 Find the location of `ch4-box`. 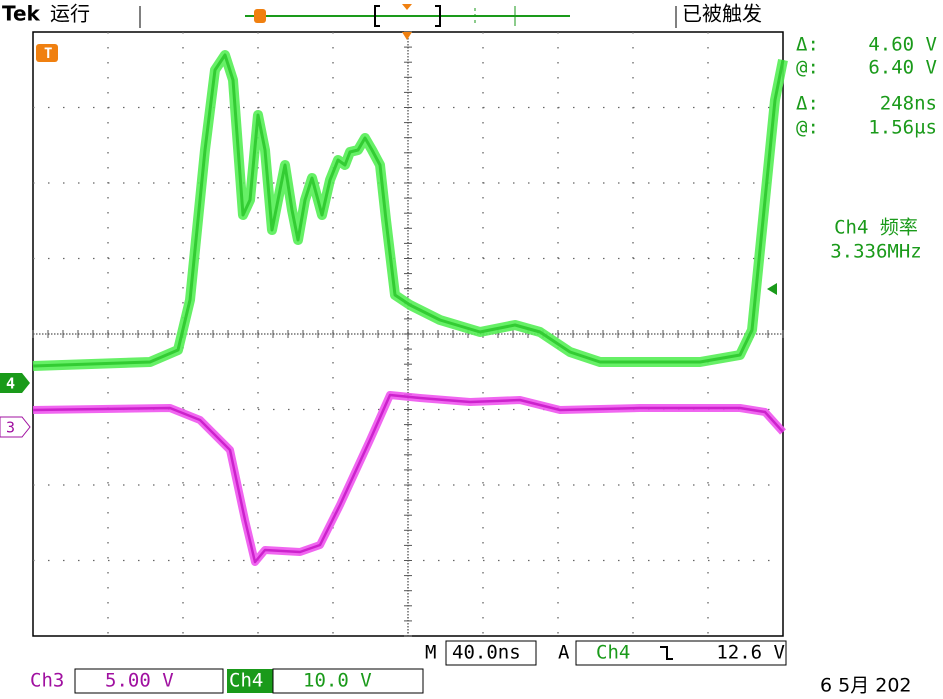

ch4-box is located at coordinates (348, 681).